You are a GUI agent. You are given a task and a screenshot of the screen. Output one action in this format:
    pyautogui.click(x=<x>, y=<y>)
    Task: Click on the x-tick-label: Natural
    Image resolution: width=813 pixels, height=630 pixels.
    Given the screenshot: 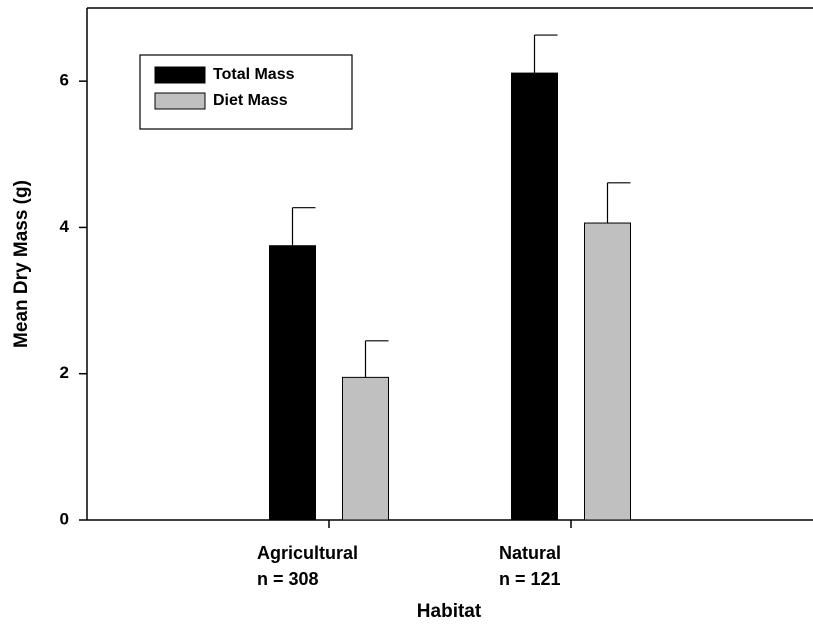 What is the action you would take?
    pyautogui.click(x=530, y=553)
    